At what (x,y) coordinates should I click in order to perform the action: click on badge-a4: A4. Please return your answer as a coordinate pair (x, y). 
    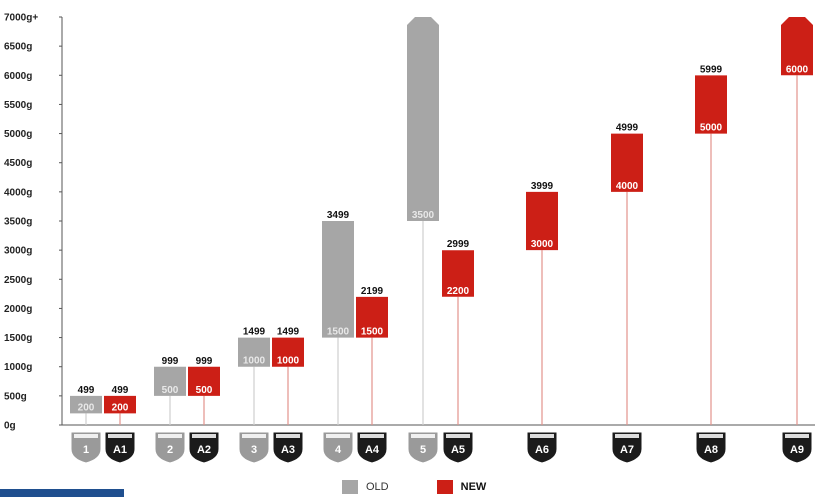
    Looking at the image, I should click on (372, 447).